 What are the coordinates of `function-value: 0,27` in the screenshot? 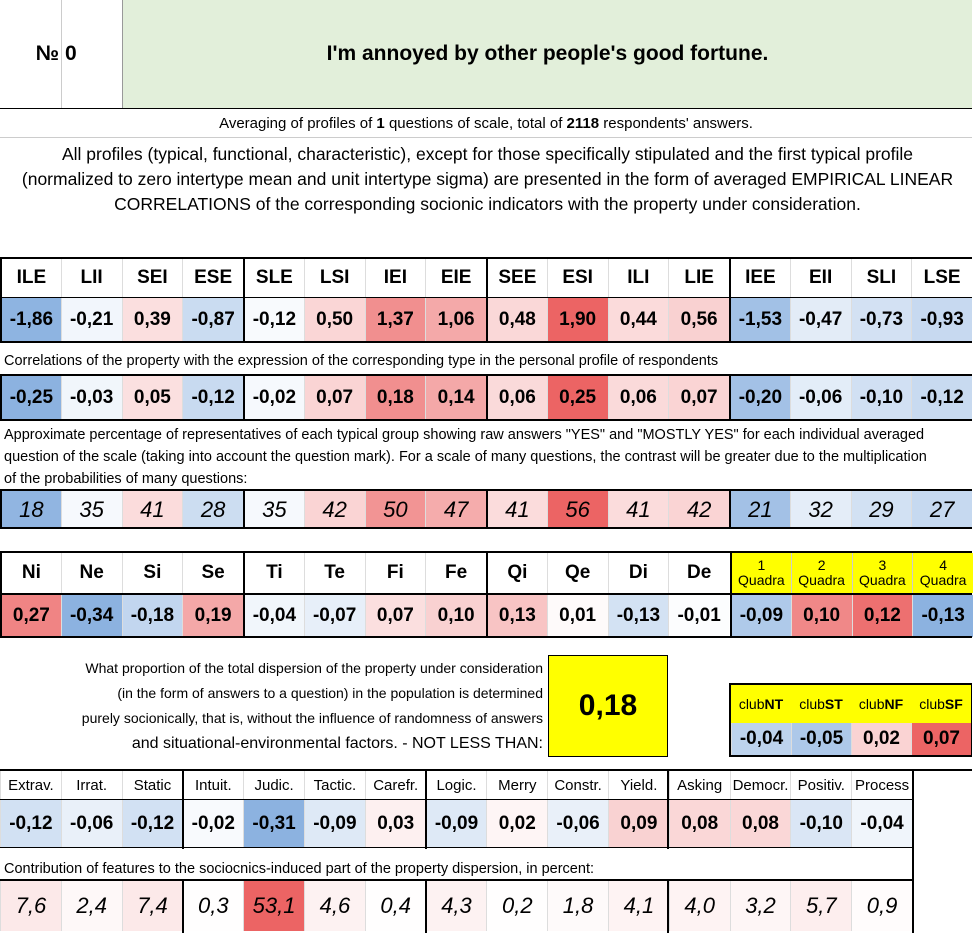 It's located at (30, 616).